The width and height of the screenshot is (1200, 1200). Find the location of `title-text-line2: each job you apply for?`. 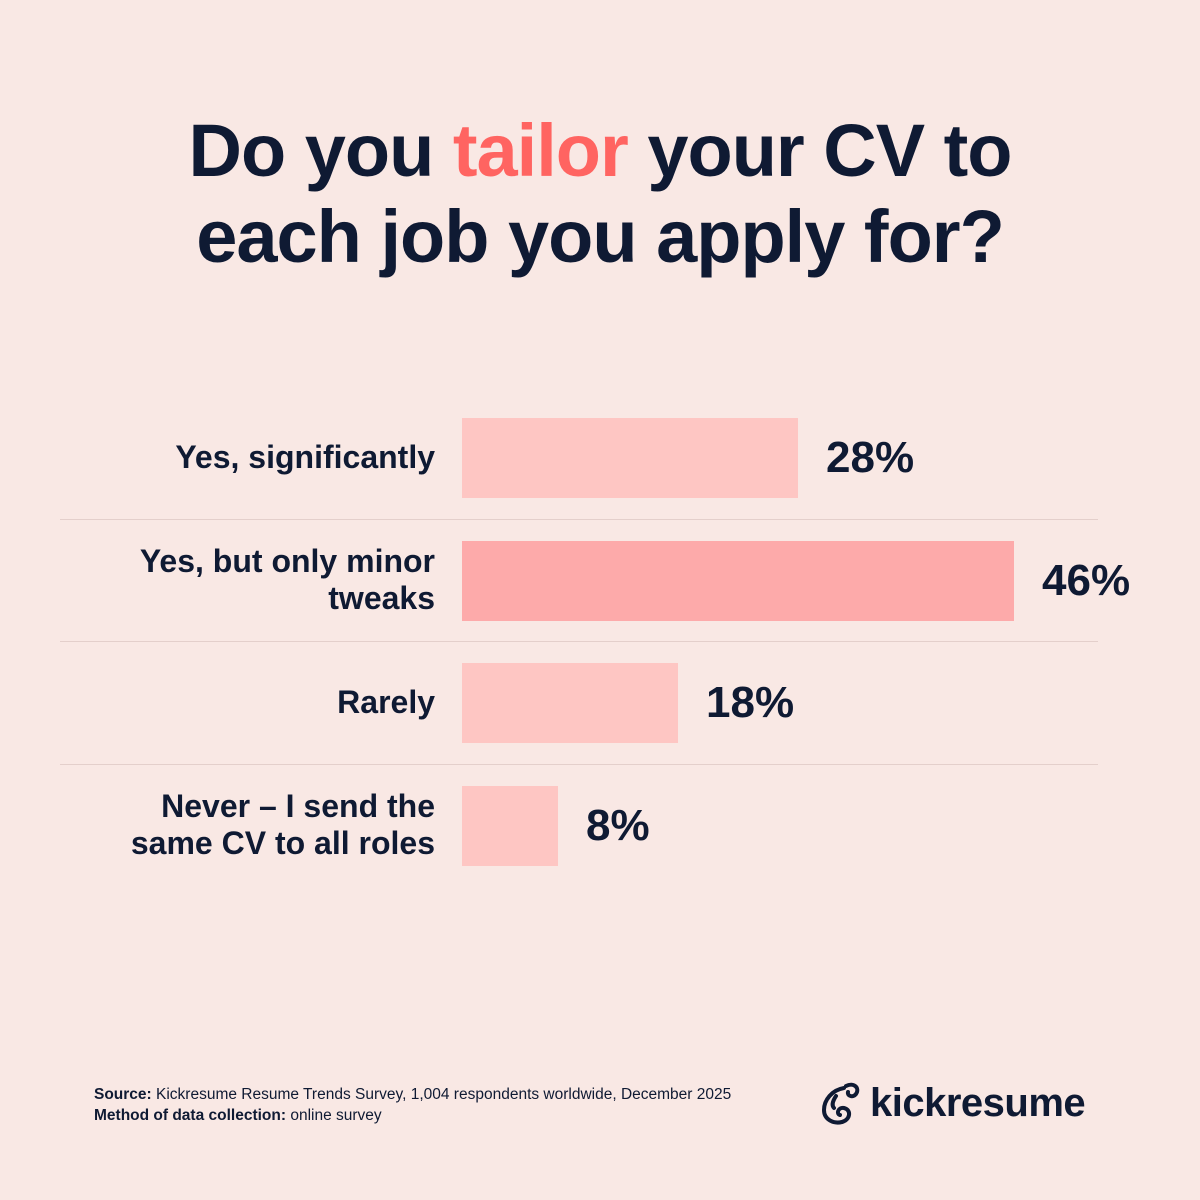

title-text-line2: each job you apply for? is located at coordinates (600, 236).